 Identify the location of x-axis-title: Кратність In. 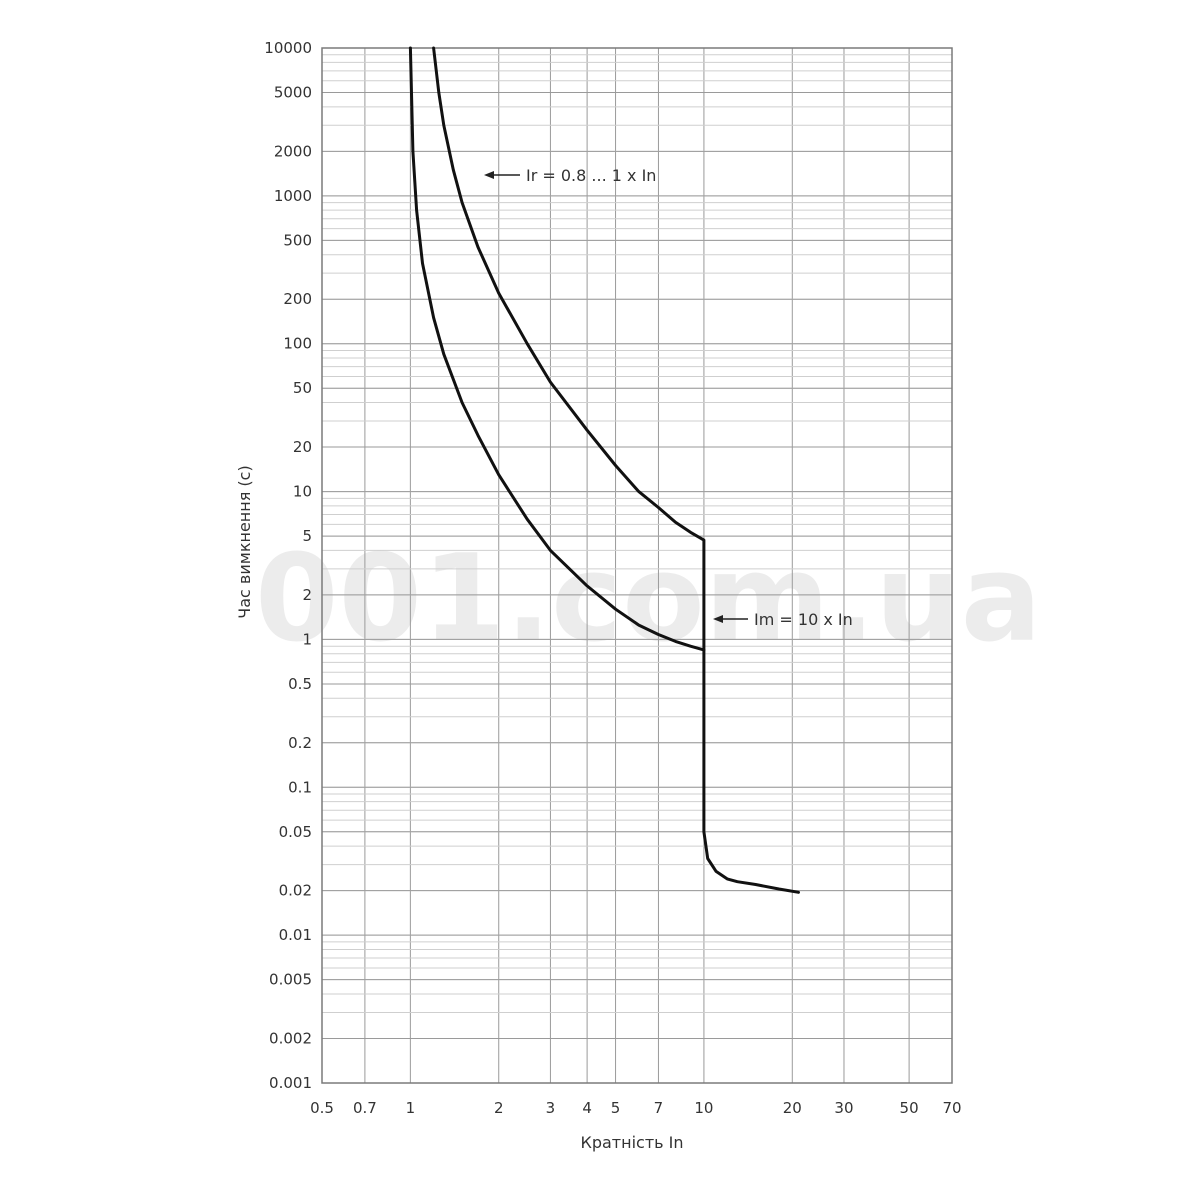
(631, 1142).